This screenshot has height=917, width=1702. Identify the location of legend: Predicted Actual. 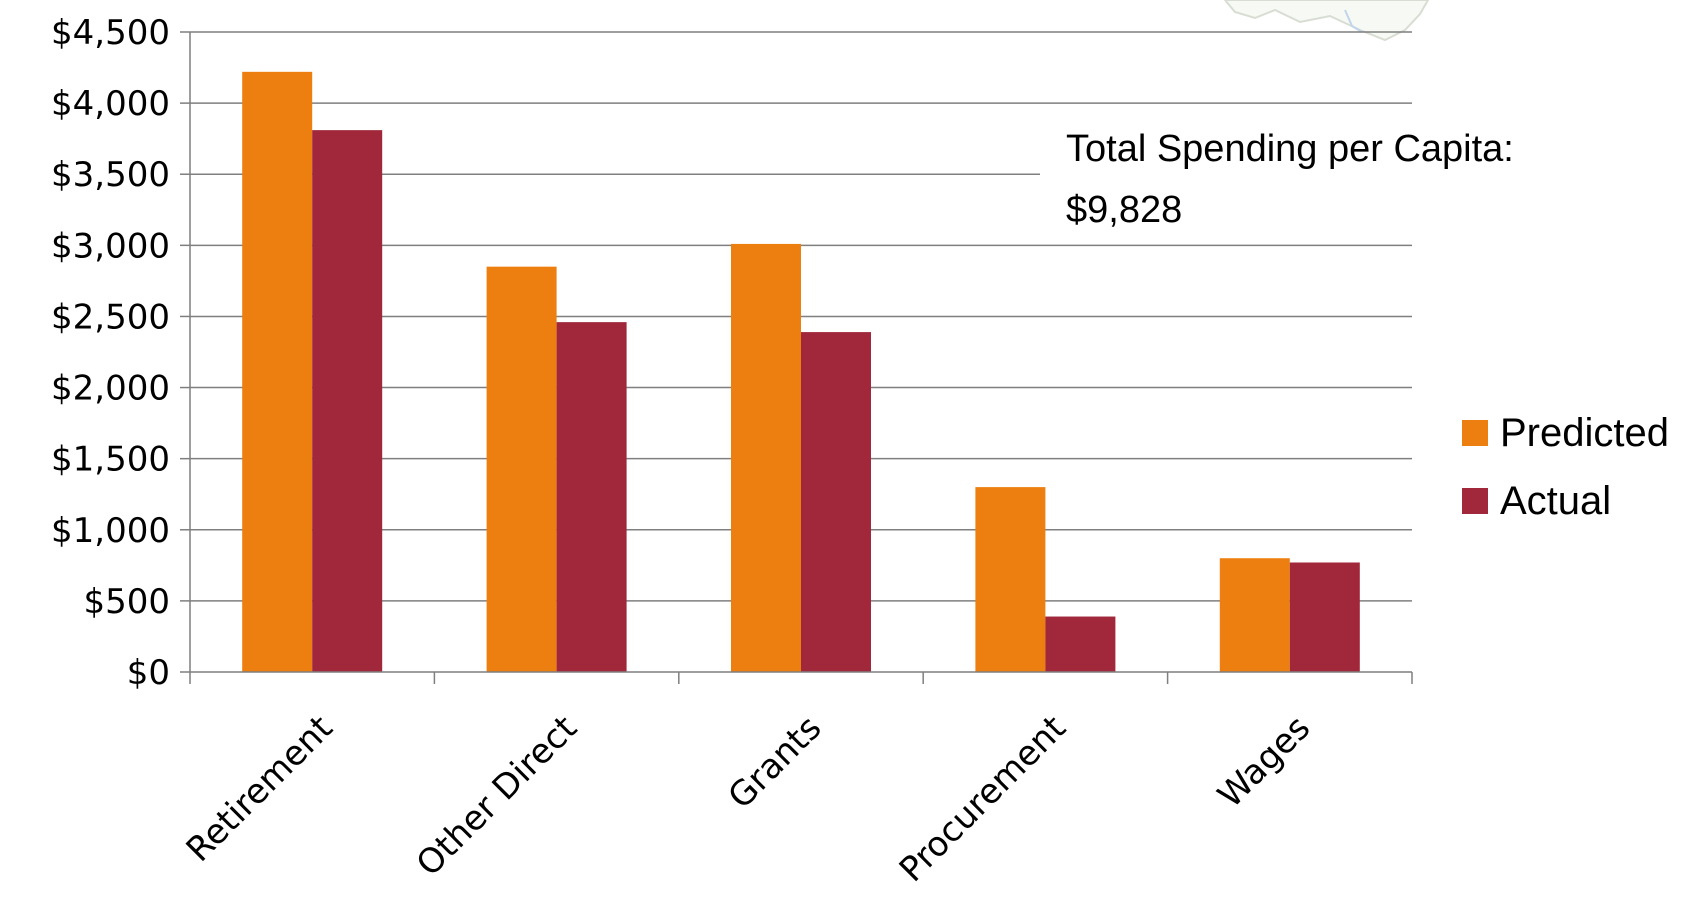
(1565, 467).